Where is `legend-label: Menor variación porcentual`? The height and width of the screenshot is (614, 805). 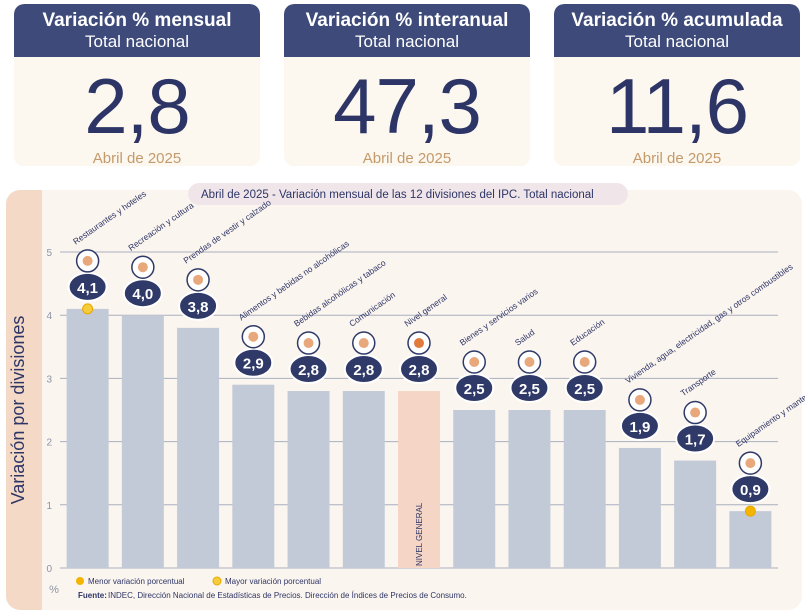
legend-label: Menor variación porcentual is located at coordinates (136, 581).